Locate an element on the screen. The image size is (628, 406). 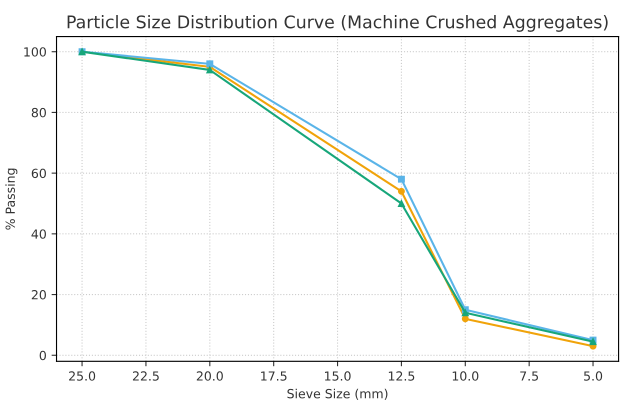
x-tick-label: 15.0 is located at coordinates (338, 376).